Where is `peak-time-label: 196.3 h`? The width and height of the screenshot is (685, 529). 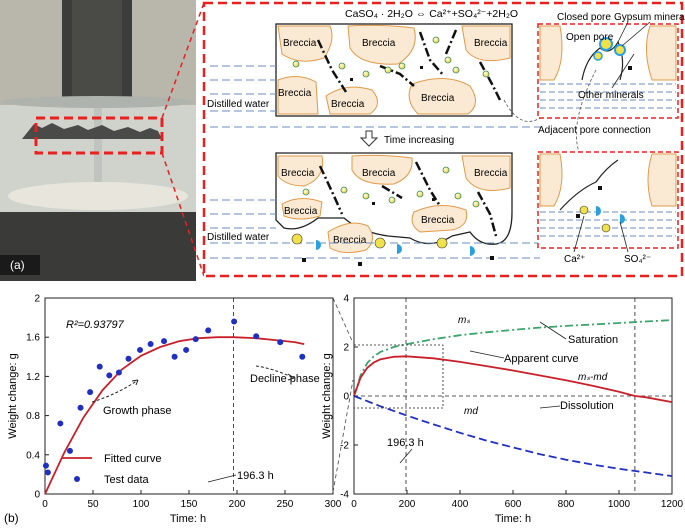
peak-time-label: 196.3 h is located at coordinates (255, 476).